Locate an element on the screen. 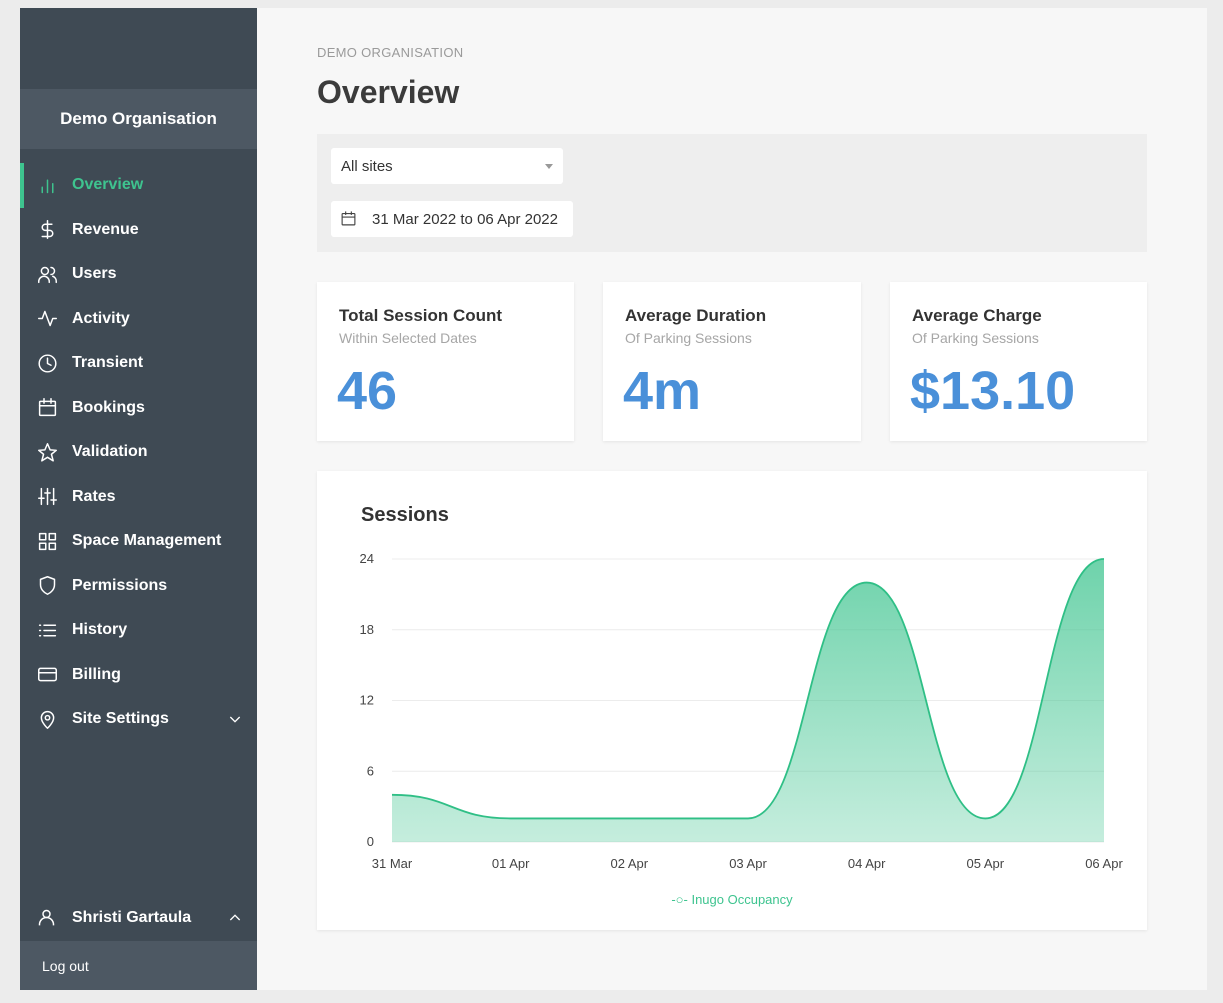 This screenshot has width=1223, height=1003. sidebar-item-label: Validation is located at coordinates (110, 452).